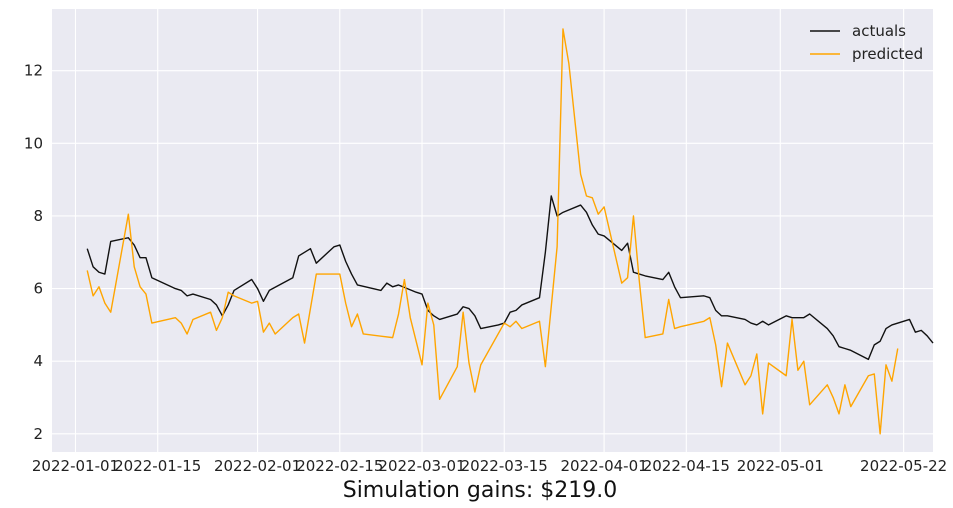 Image resolution: width=953 pixels, height=508 pixels. What do you see at coordinates (257, 466) in the screenshot?
I see `x-tick-label: 2022-02-01` at bounding box center [257, 466].